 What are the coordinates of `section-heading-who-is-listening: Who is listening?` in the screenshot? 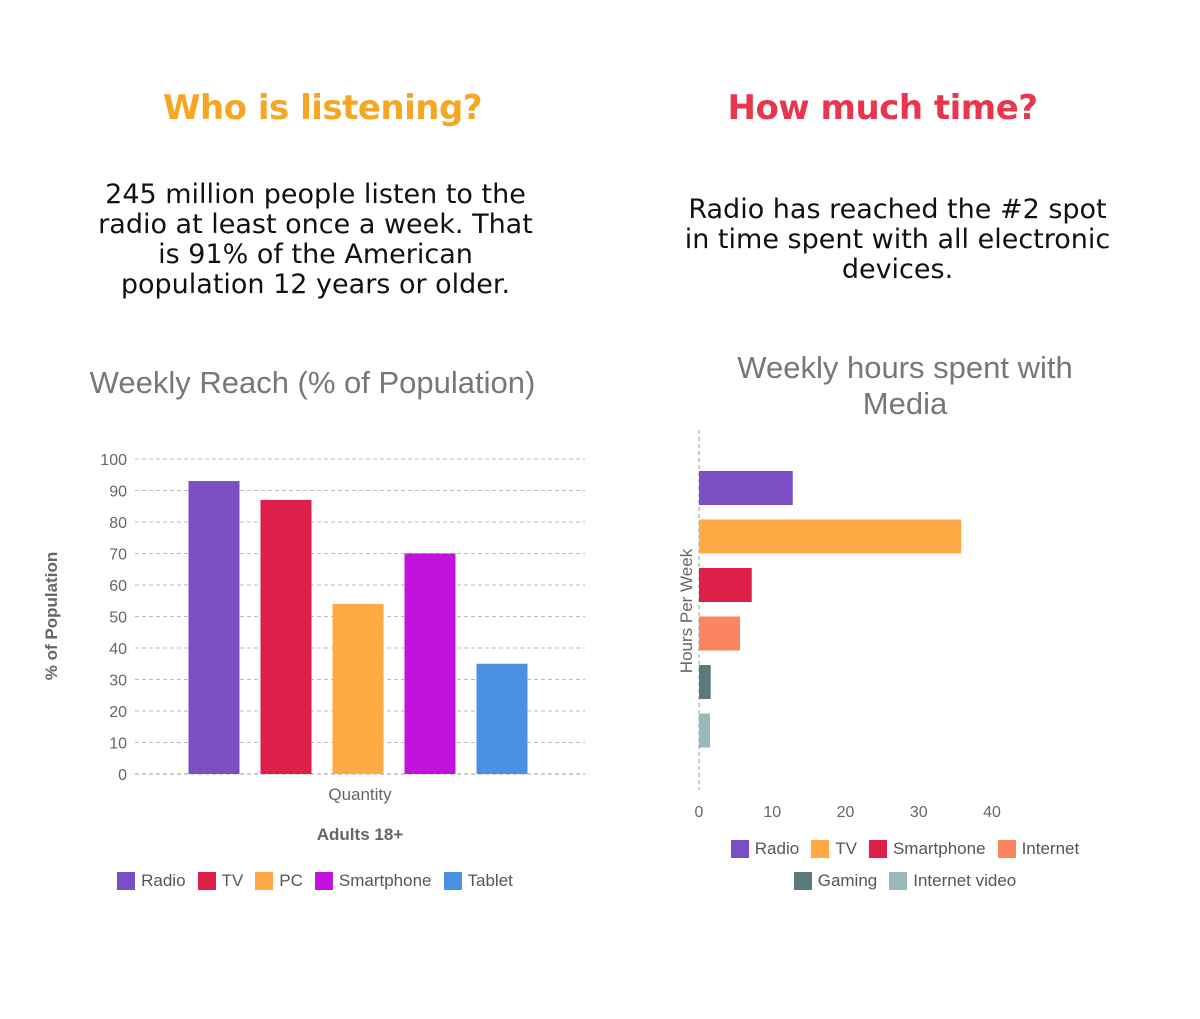 It's located at (322, 108).